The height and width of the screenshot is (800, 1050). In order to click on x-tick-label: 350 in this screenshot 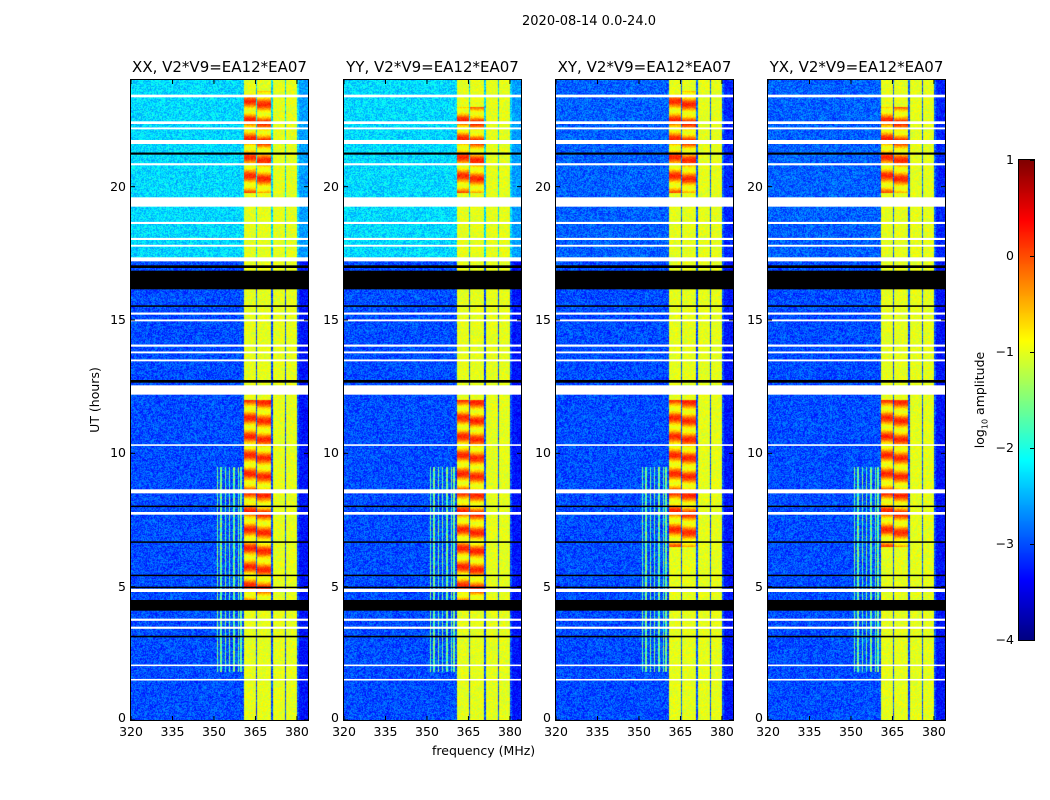, I will do `click(639, 731)`.